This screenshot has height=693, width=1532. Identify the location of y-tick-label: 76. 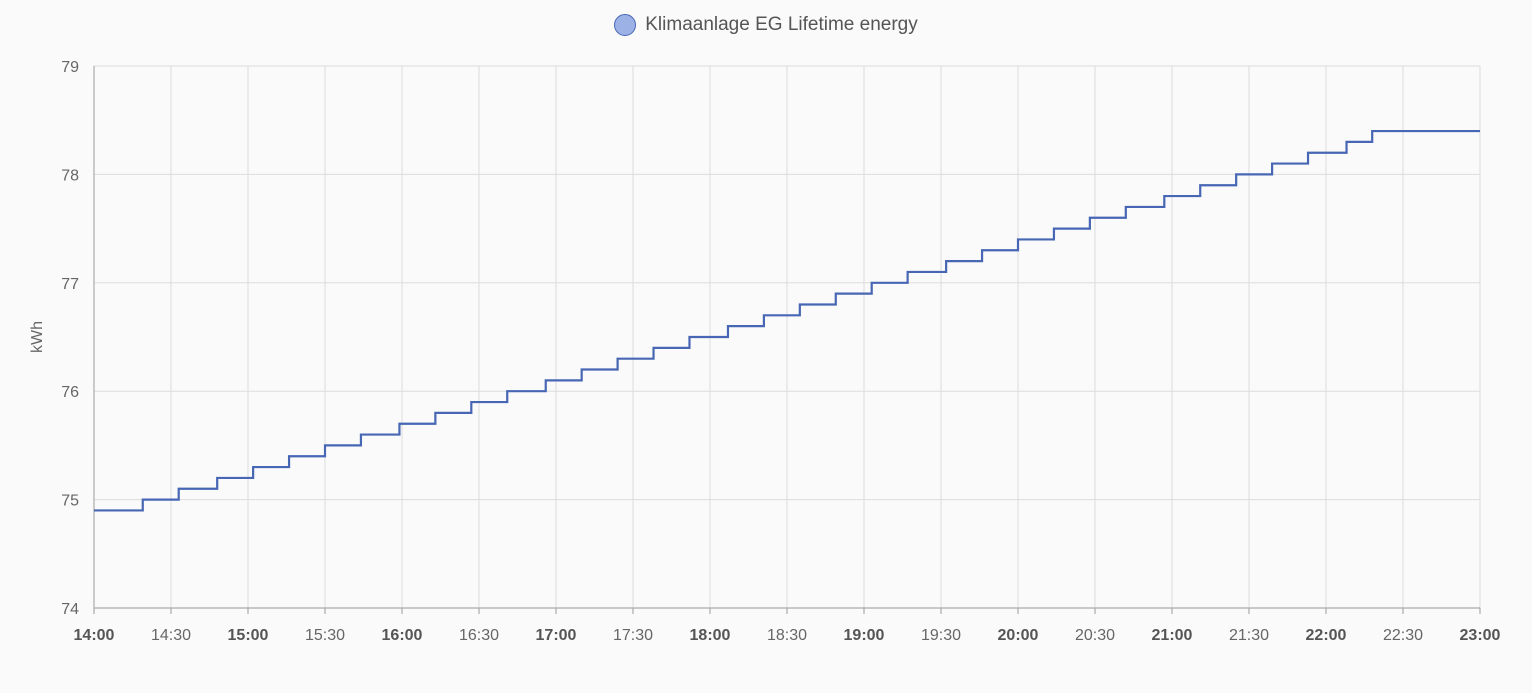
(70, 392).